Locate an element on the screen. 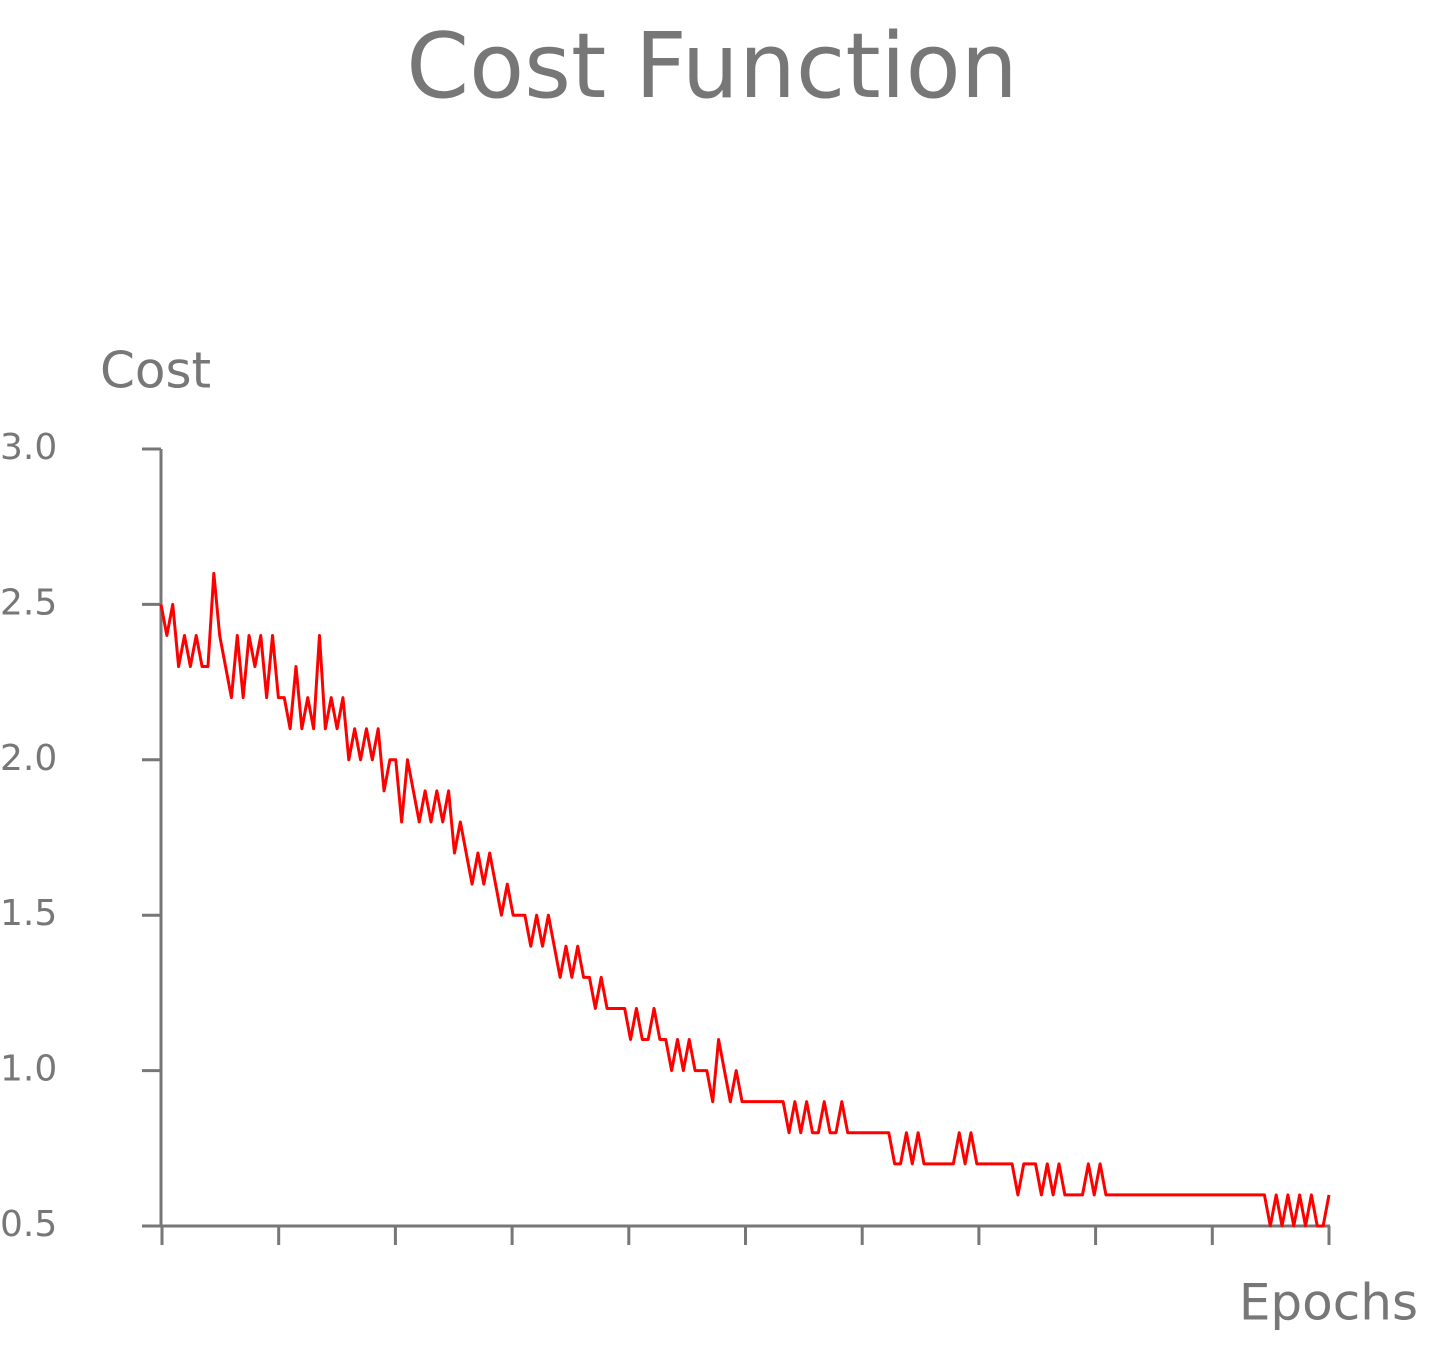  y-tick-label: 2.5 is located at coordinates (28, 602).